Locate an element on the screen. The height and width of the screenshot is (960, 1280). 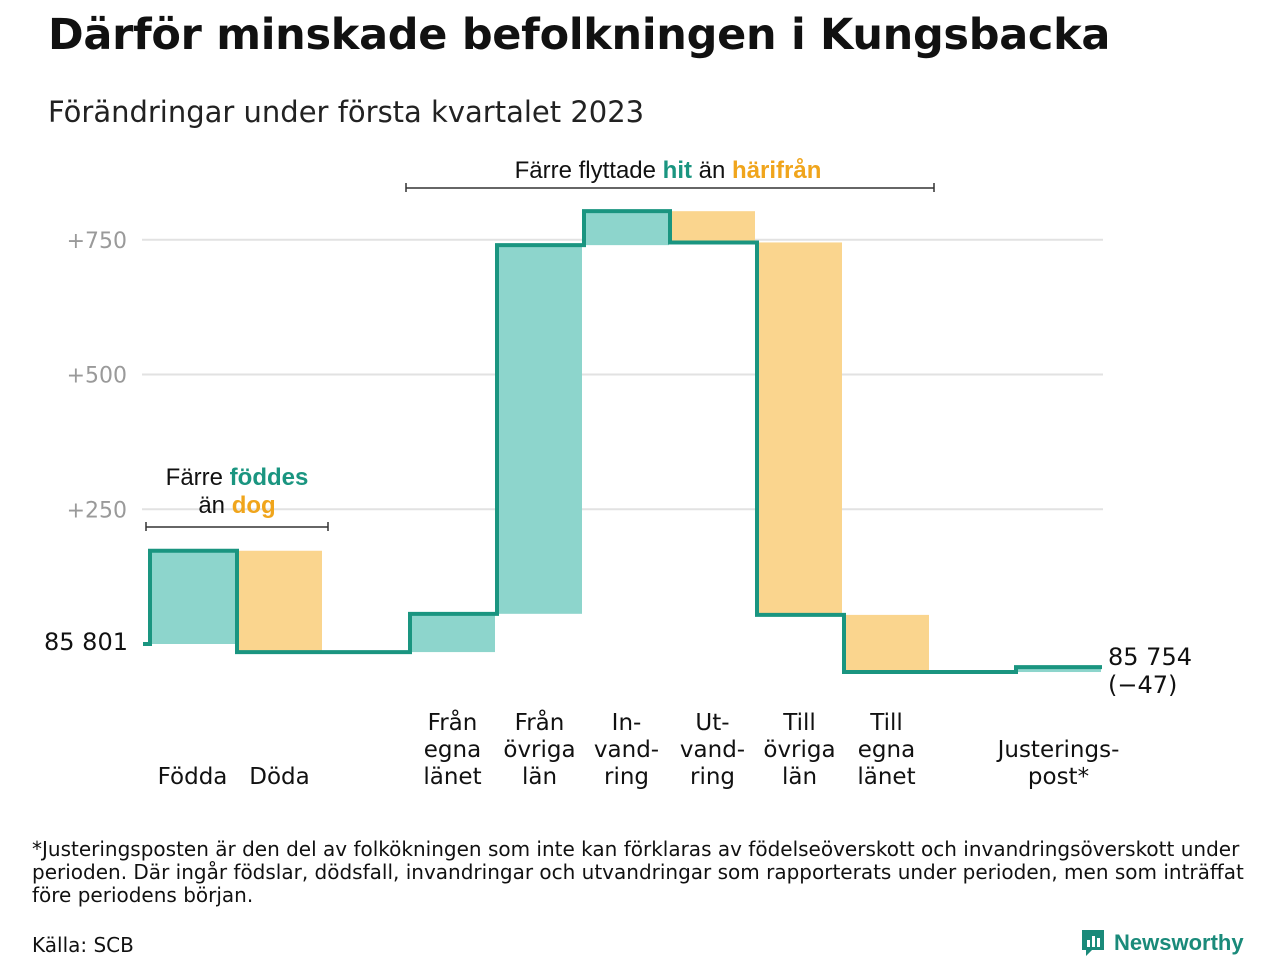
annotation-migration-line-part: hit is located at coordinates (677, 170).